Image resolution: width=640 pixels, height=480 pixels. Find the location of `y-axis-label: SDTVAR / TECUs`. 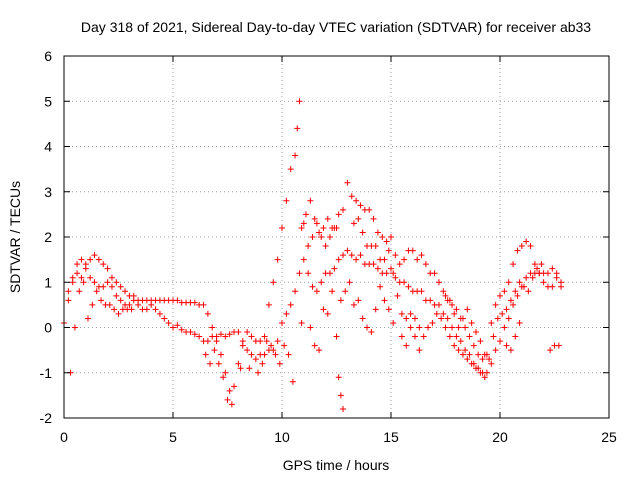

y-axis-label: SDTVAR / TECUs is located at coordinates (15, 237).